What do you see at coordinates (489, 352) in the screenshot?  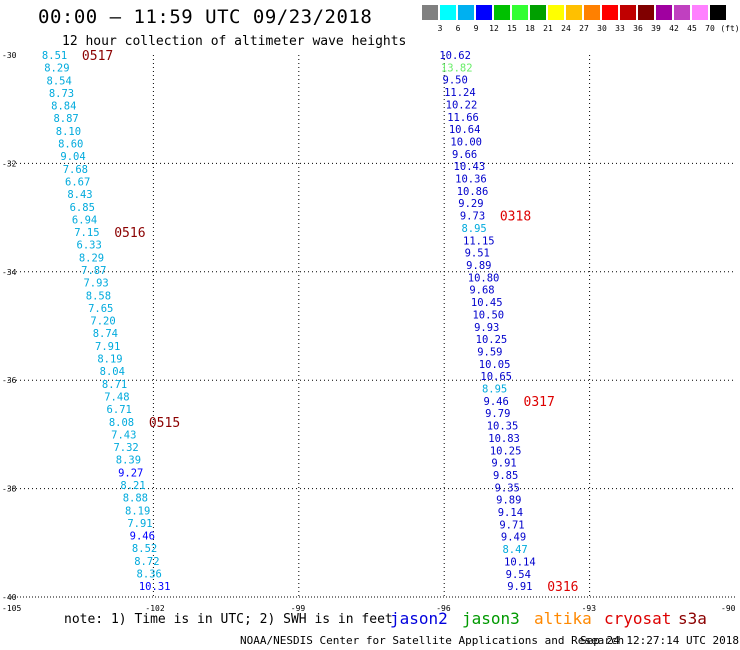 I see `wave-height-value: 9.59` at bounding box center [489, 352].